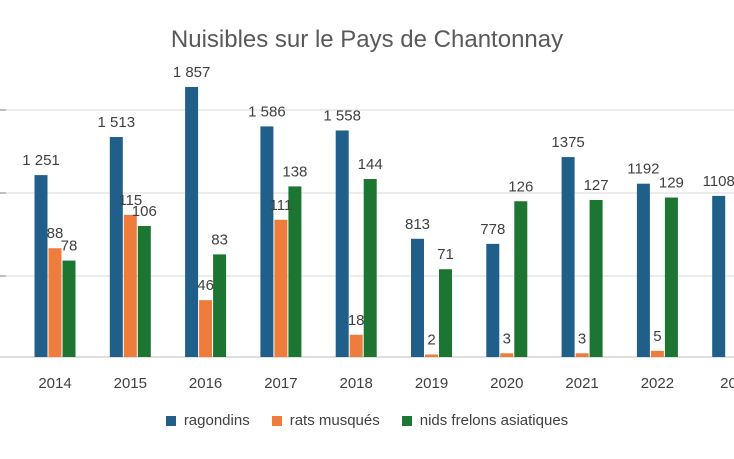  I want to click on bar-rats-musques-2019, so click(431, 355).